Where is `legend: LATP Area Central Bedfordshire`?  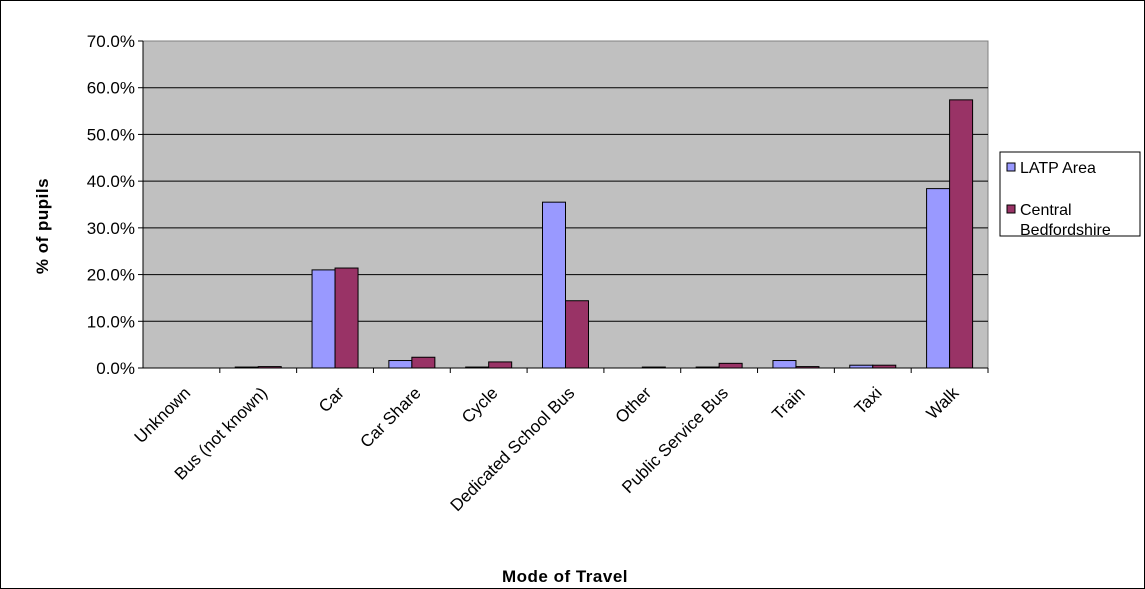
legend: LATP Area Central Bedfordshire is located at coordinates (1070, 195).